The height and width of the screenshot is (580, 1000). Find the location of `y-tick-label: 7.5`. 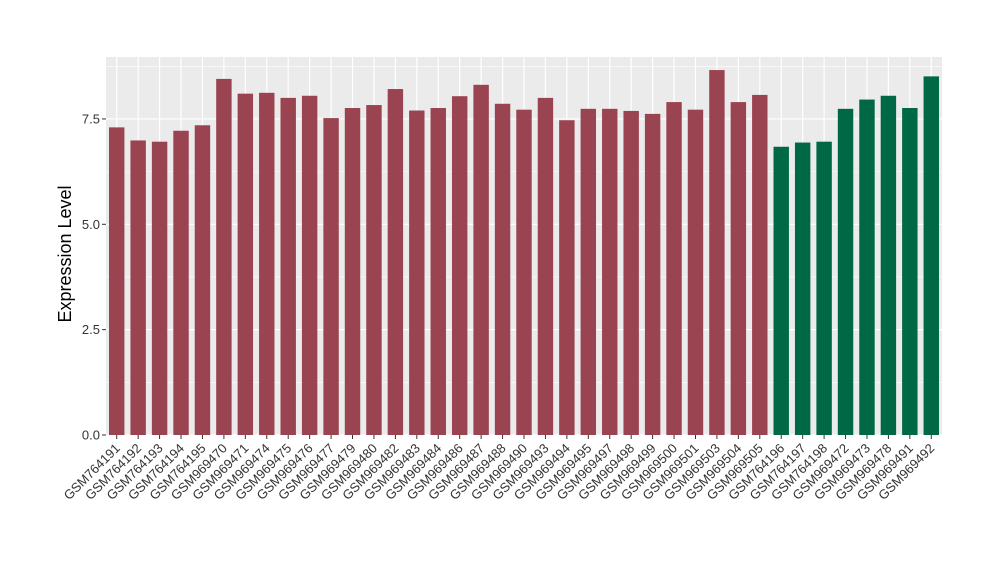

y-tick-label: 7.5 is located at coordinates (91, 118).